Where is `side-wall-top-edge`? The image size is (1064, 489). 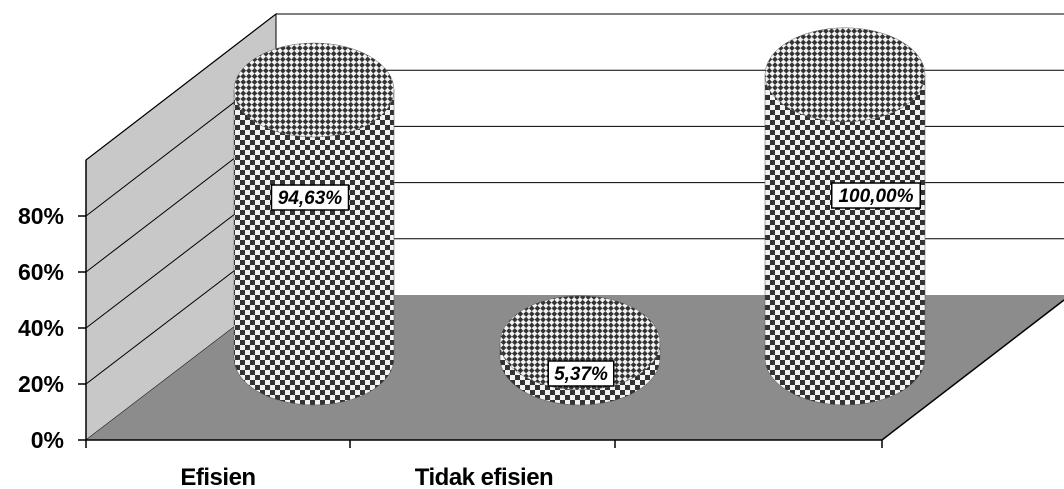 side-wall-top-edge is located at coordinates (181, 87).